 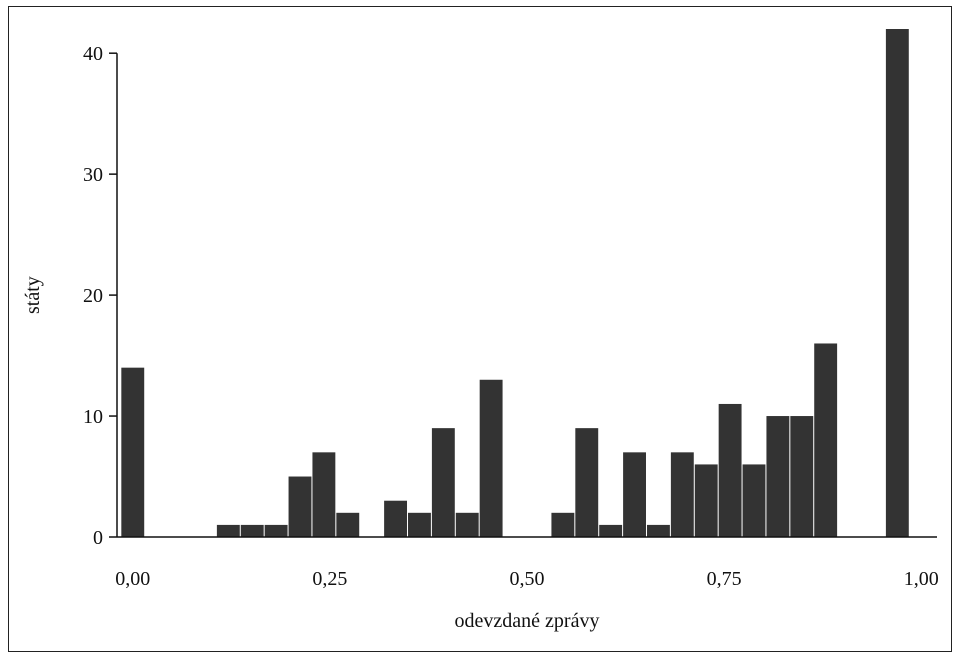 I want to click on y-tick-label: 30, so click(x=93, y=175).